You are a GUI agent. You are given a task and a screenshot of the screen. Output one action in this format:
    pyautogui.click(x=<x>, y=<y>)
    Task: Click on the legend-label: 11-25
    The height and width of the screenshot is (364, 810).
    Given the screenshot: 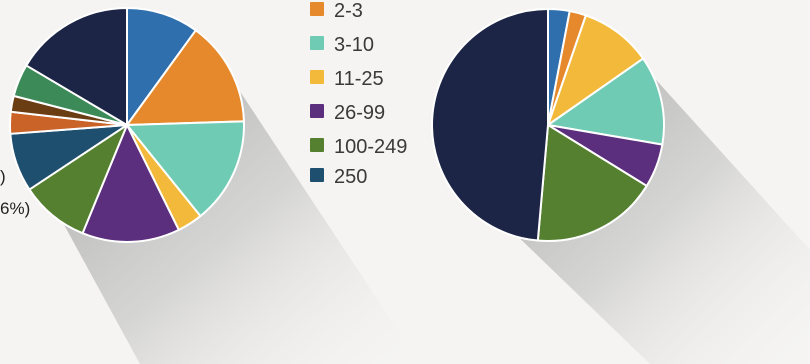 What is the action you would take?
    pyautogui.click(x=359, y=79)
    